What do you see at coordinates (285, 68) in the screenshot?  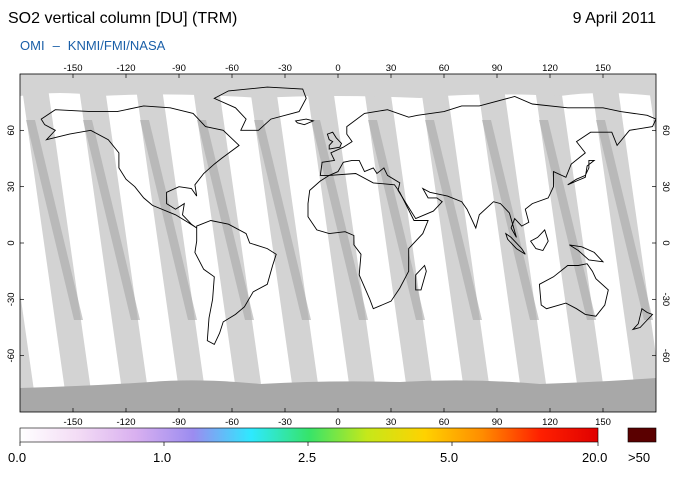 I see `lon-label-top: -30` at bounding box center [285, 68].